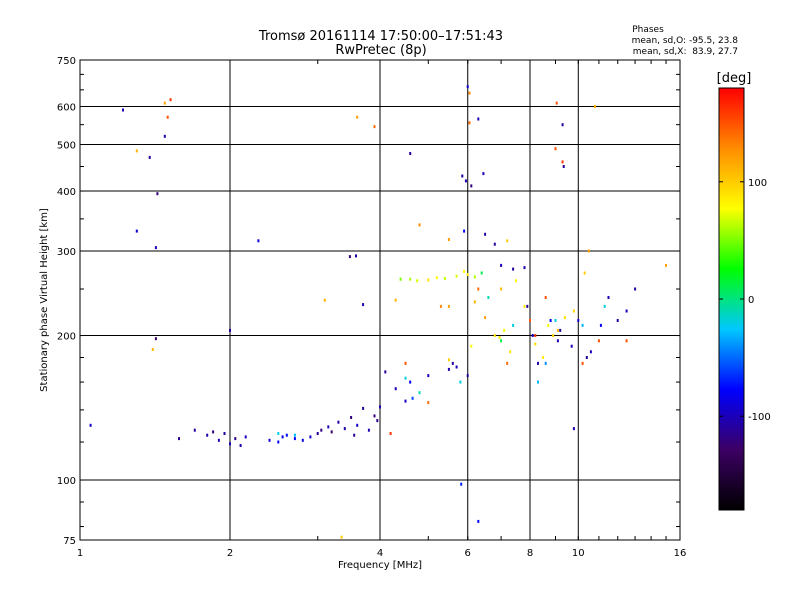  I want to click on x-tick-label: 2, so click(230, 553).